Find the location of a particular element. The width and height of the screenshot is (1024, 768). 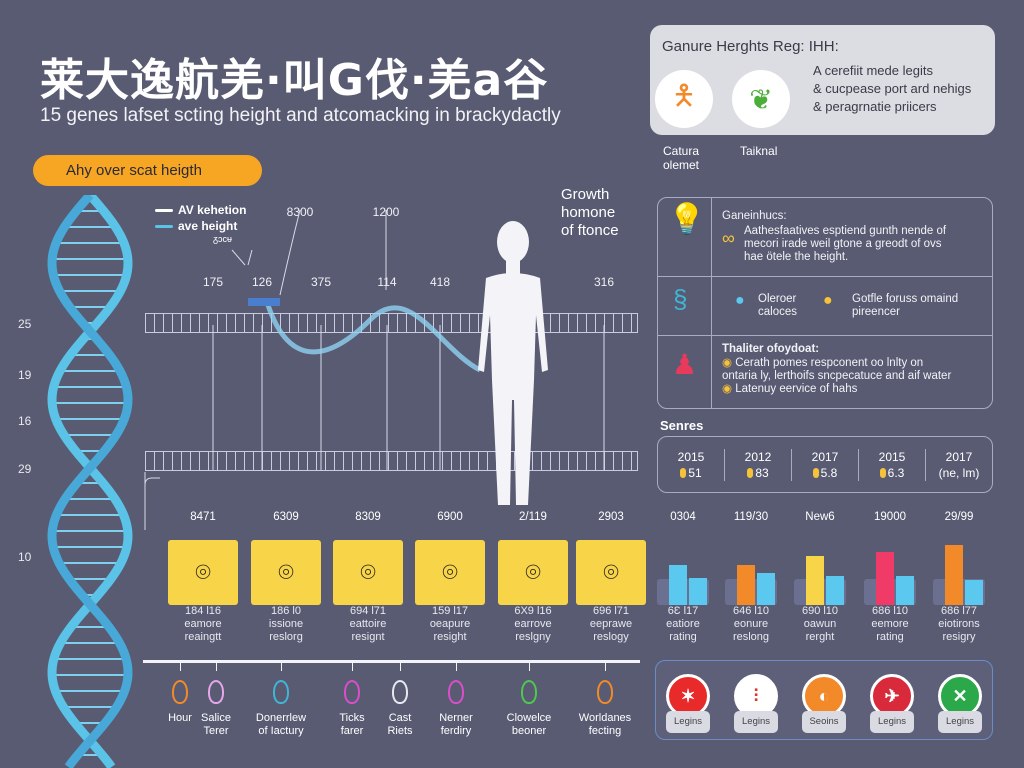

item-label: 690 l10 oawun rerght is located at coordinates (820, 624).